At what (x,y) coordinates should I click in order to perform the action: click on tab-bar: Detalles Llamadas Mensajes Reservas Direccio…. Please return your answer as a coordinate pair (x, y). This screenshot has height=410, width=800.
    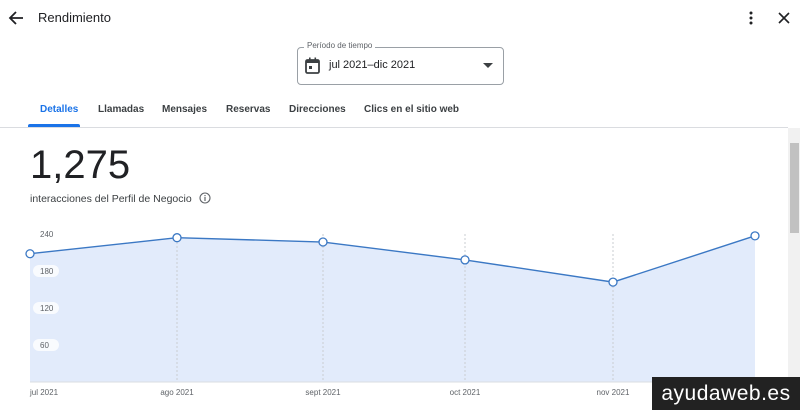
    Looking at the image, I should click on (394, 116).